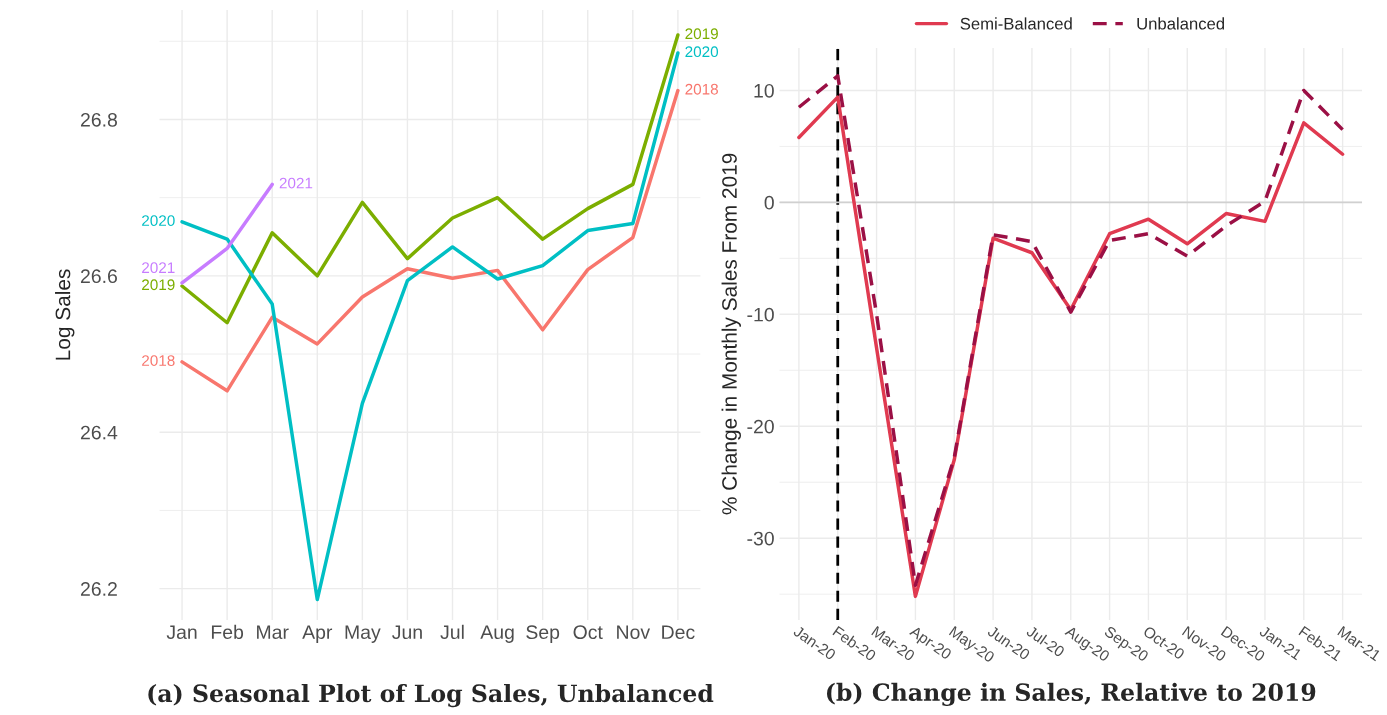 This screenshot has width=1387, height=715. Describe the element at coordinates (769, 202) in the screenshot. I see `y-tick-label: 0` at that location.